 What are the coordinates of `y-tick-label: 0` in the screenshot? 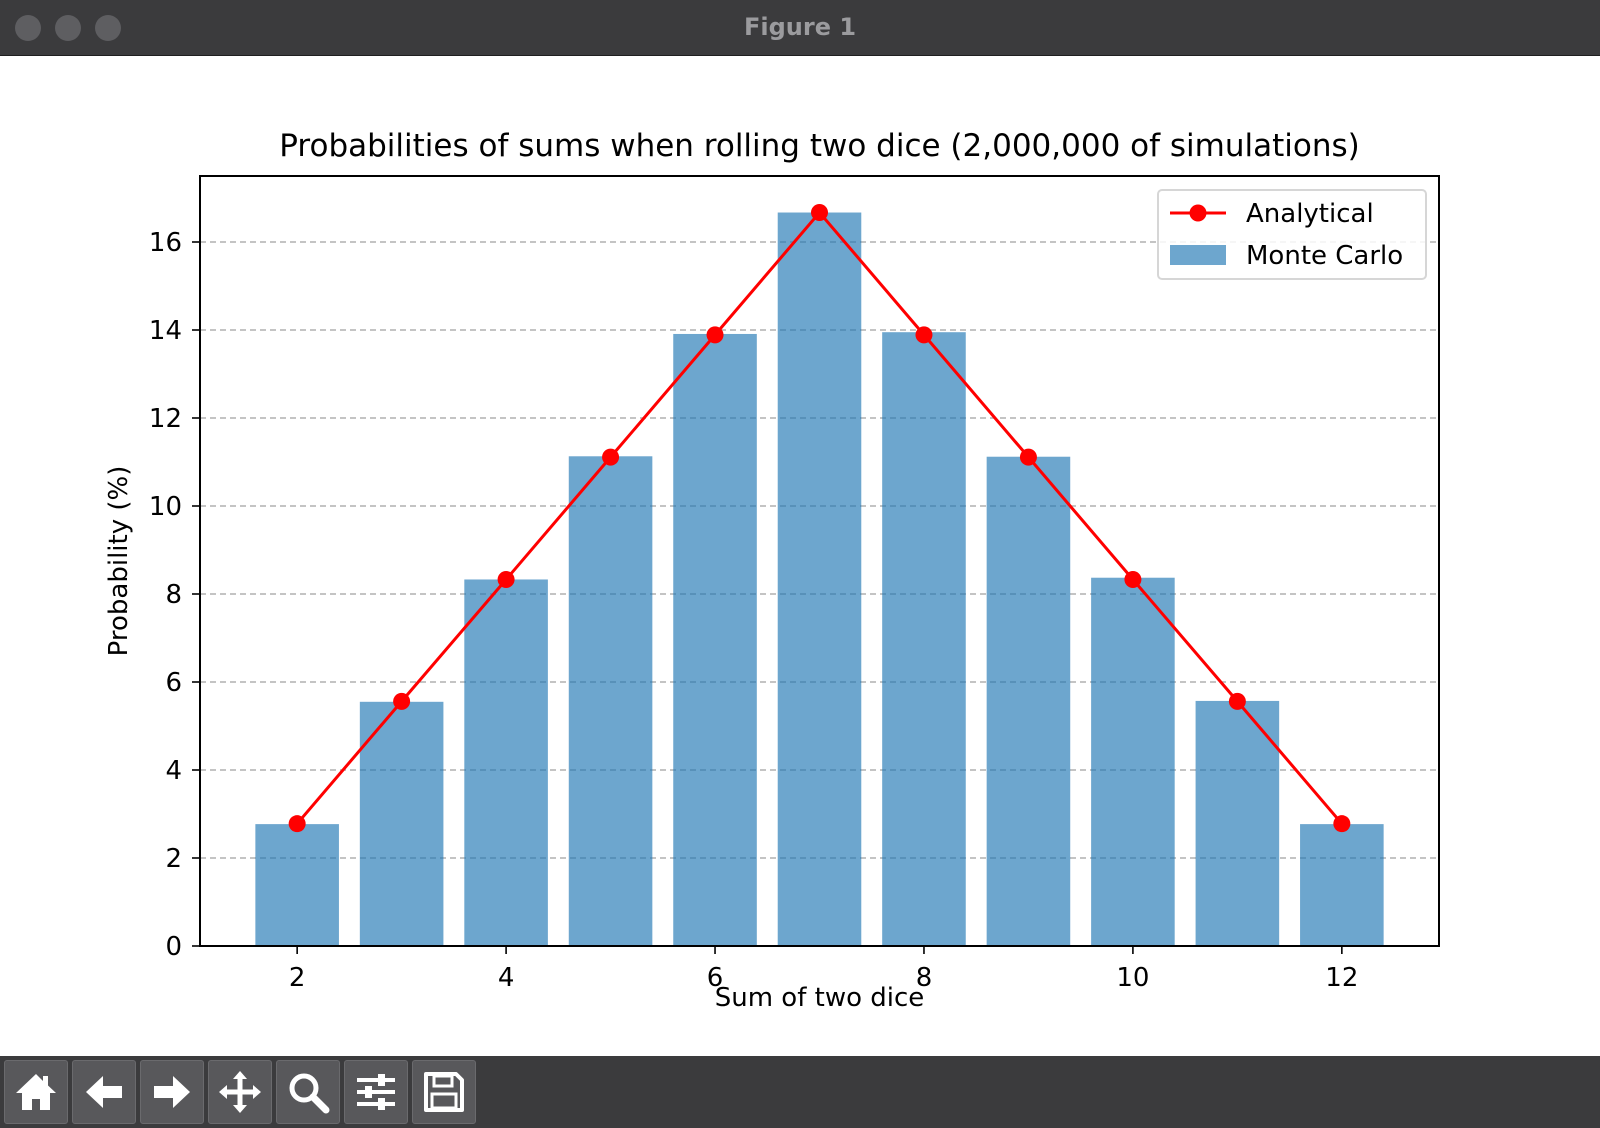 It's located at (173, 947).